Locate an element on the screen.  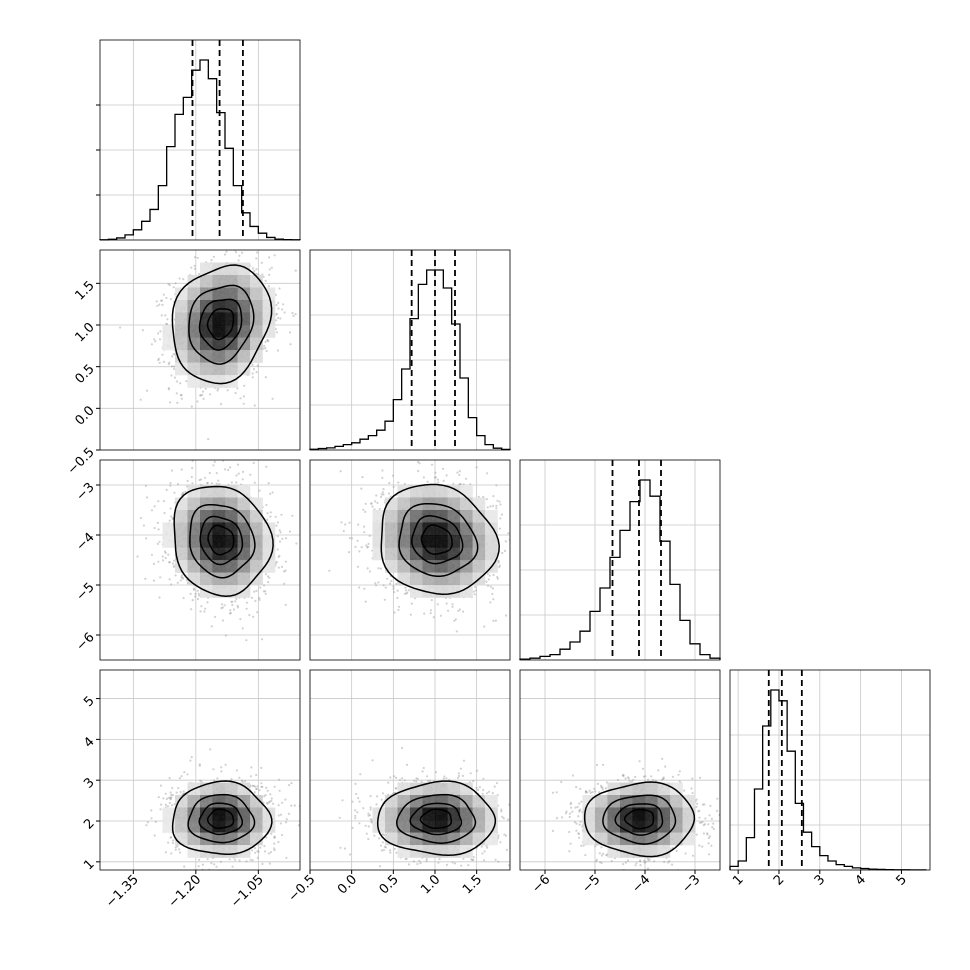
density-shading is located at coordinates (219, 541).